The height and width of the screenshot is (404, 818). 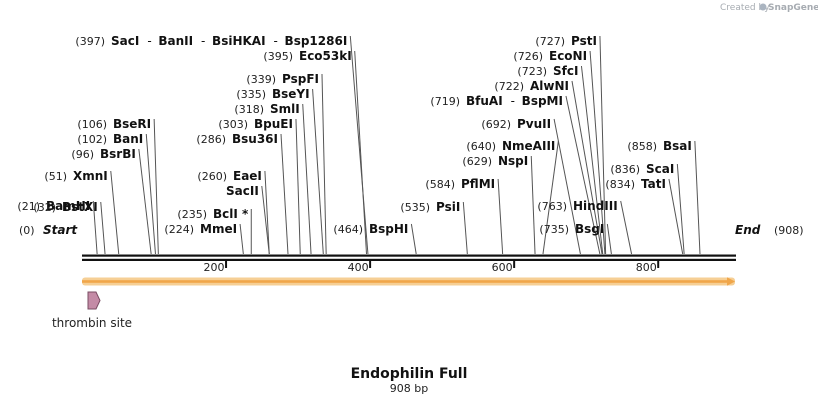 I want to click on cut-site-position: (96), so click(x=82, y=154).